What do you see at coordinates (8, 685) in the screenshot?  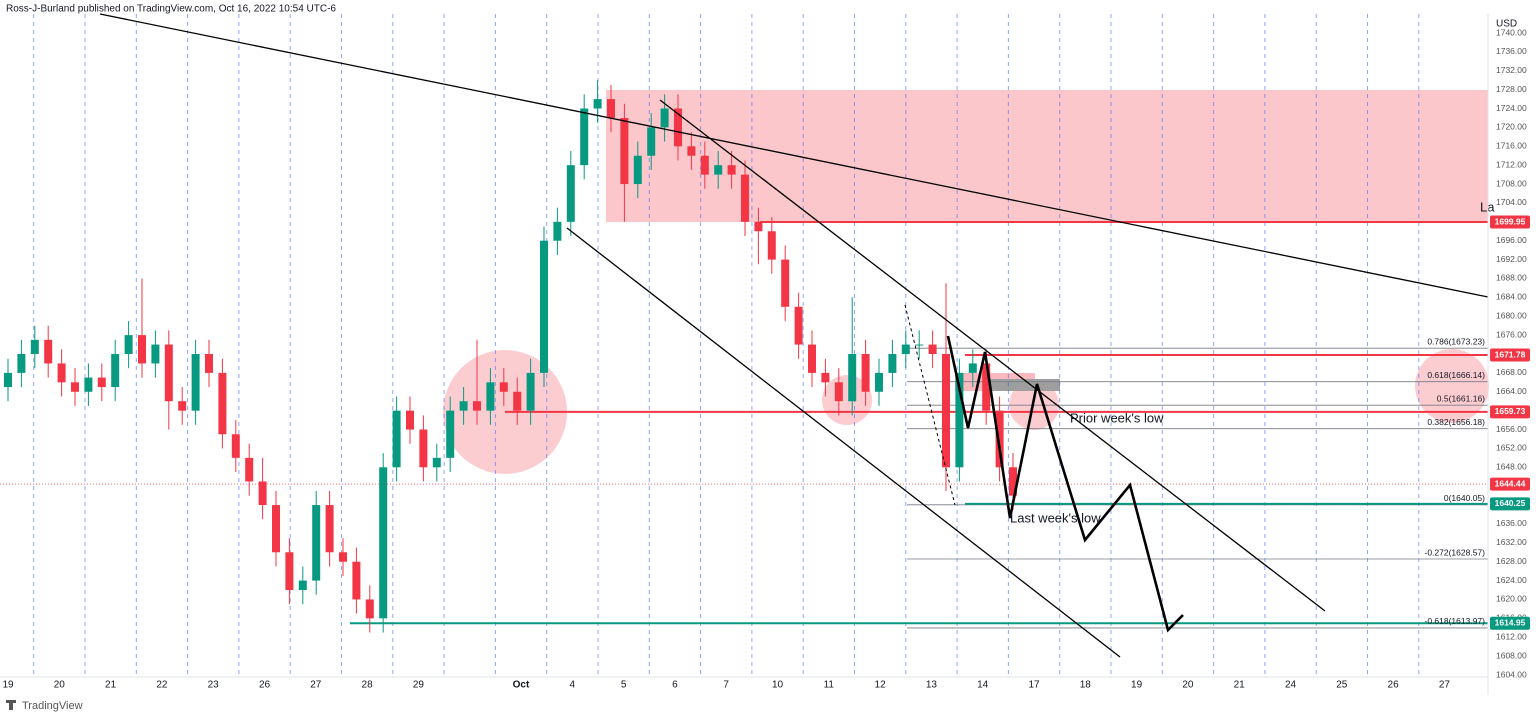 I see `x-tick-label: 19` at bounding box center [8, 685].